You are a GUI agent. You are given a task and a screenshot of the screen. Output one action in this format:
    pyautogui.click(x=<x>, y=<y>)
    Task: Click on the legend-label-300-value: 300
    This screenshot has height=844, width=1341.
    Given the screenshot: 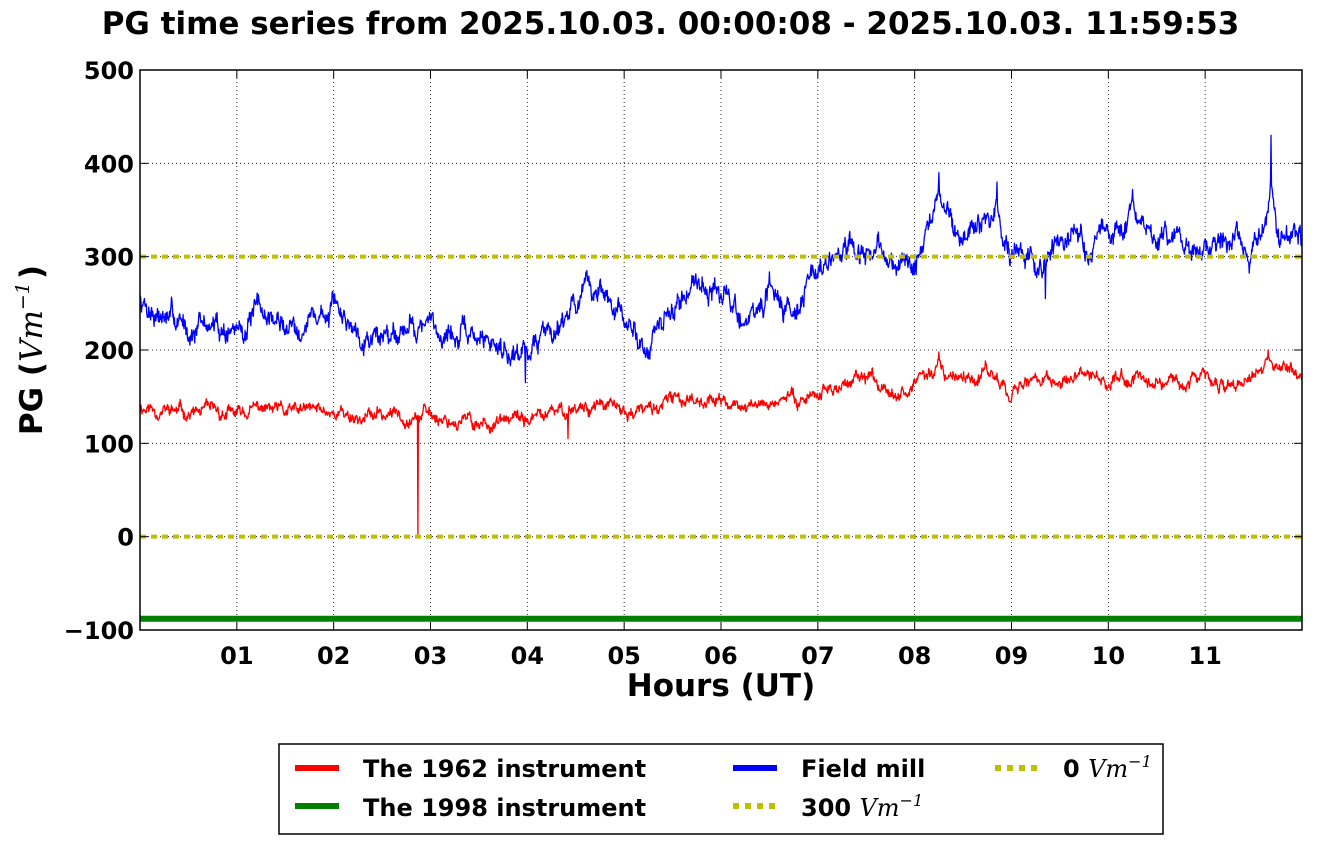 What is the action you would take?
    pyautogui.click(x=830, y=808)
    